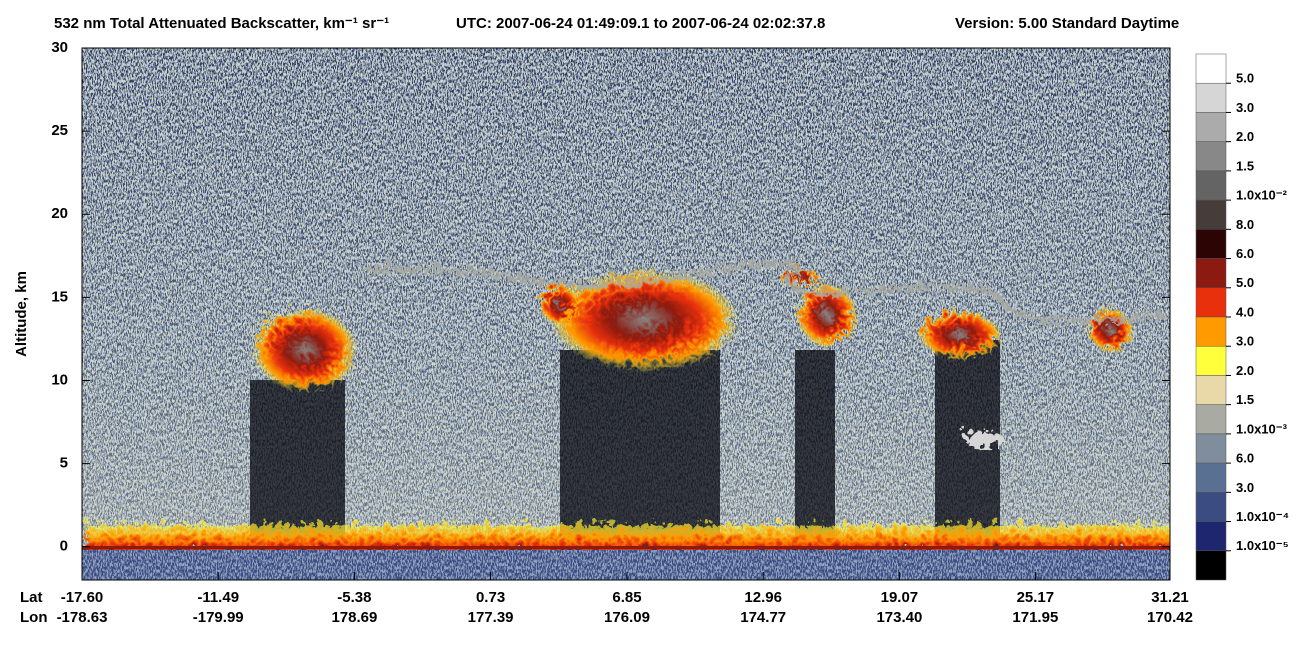 The image size is (1300, 667). I want to click on lon-tick-label: -179.99, so click(218, 617).